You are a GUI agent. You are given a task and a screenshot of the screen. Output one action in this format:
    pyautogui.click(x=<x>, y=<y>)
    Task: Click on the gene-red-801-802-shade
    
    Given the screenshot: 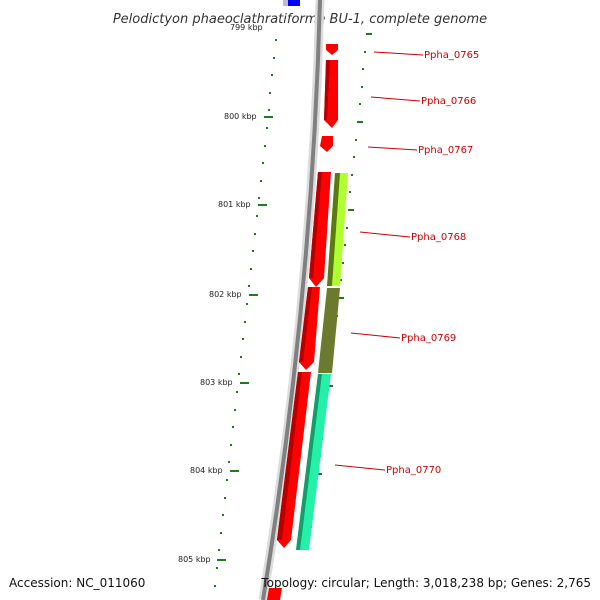 What is the action you would take?
    pyautogui.click(x=315, y=225)
    